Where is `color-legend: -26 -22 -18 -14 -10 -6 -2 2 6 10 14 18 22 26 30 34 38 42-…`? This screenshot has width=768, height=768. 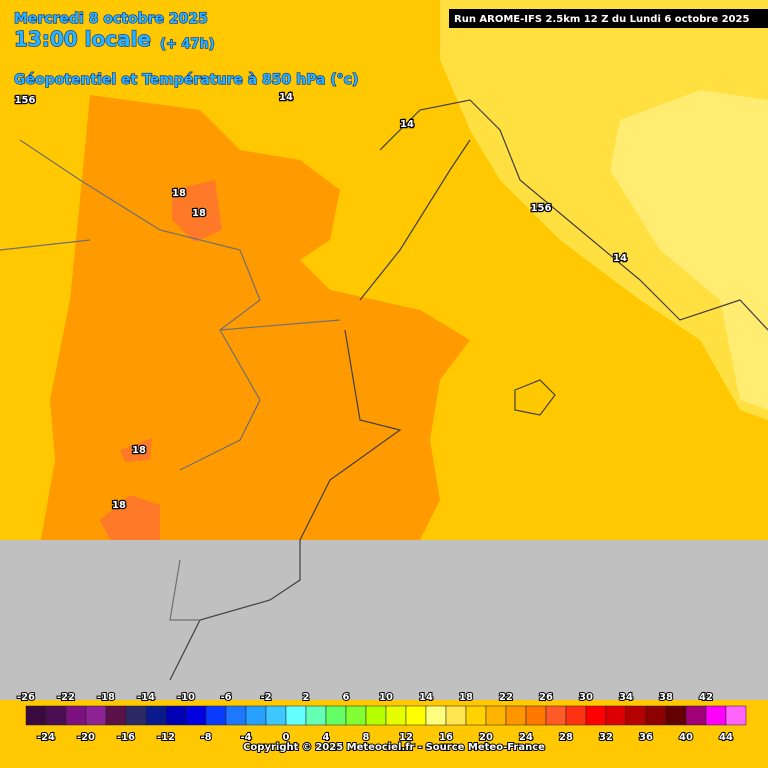
color-legend: -26 -22 -18 -14 -10 -6 -2 2 6 10 14 18 22 26 30 34 38 42-… is located at coordinates (381, 717).